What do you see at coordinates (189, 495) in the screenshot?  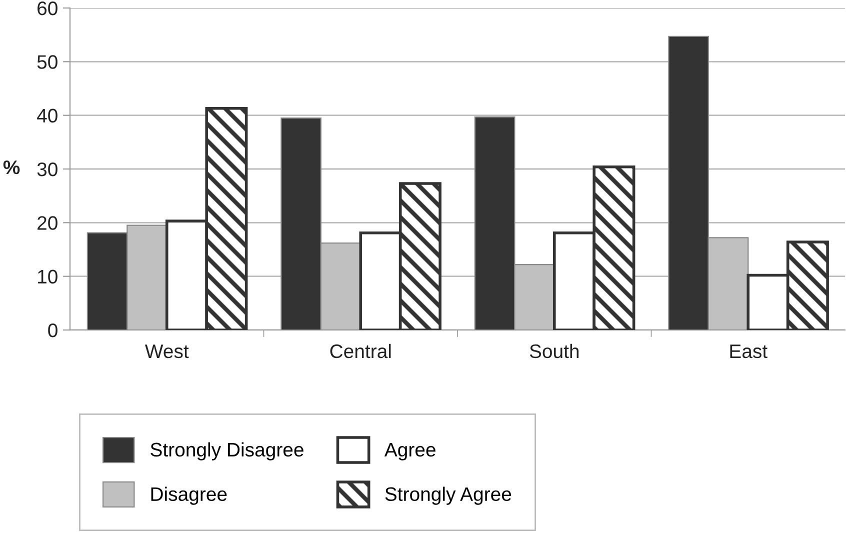 I see `legend-label: Disagree` at bounding box center [189, 495].